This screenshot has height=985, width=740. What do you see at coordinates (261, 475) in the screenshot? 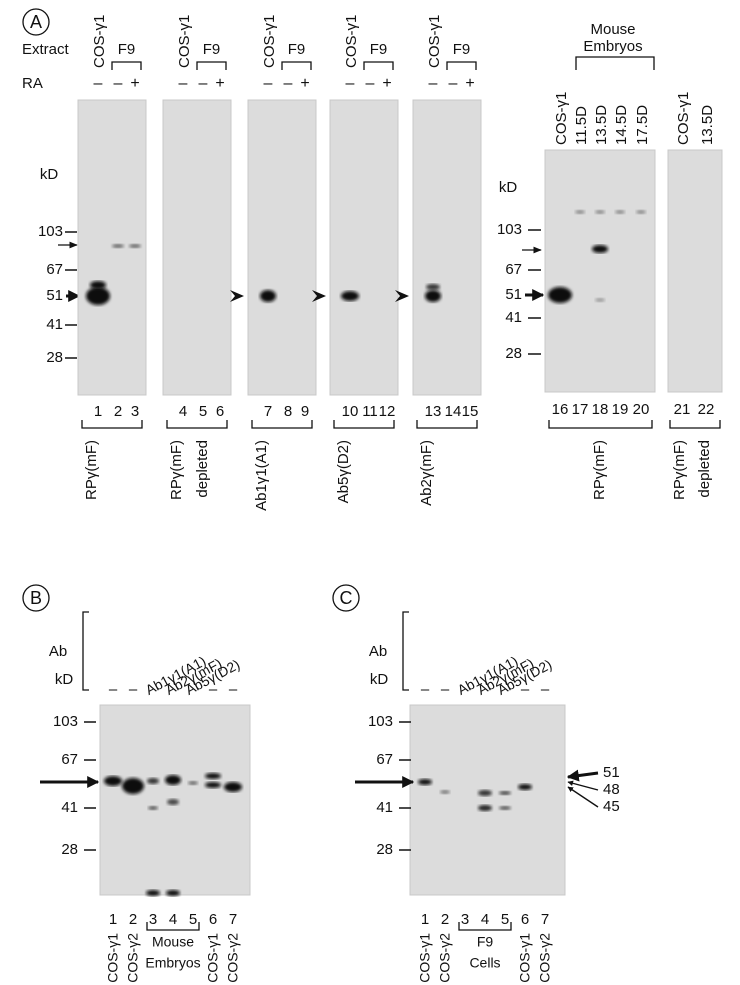
I see `antibody-label: Ab1γ1(A1)` at bounding box center [261, 475].